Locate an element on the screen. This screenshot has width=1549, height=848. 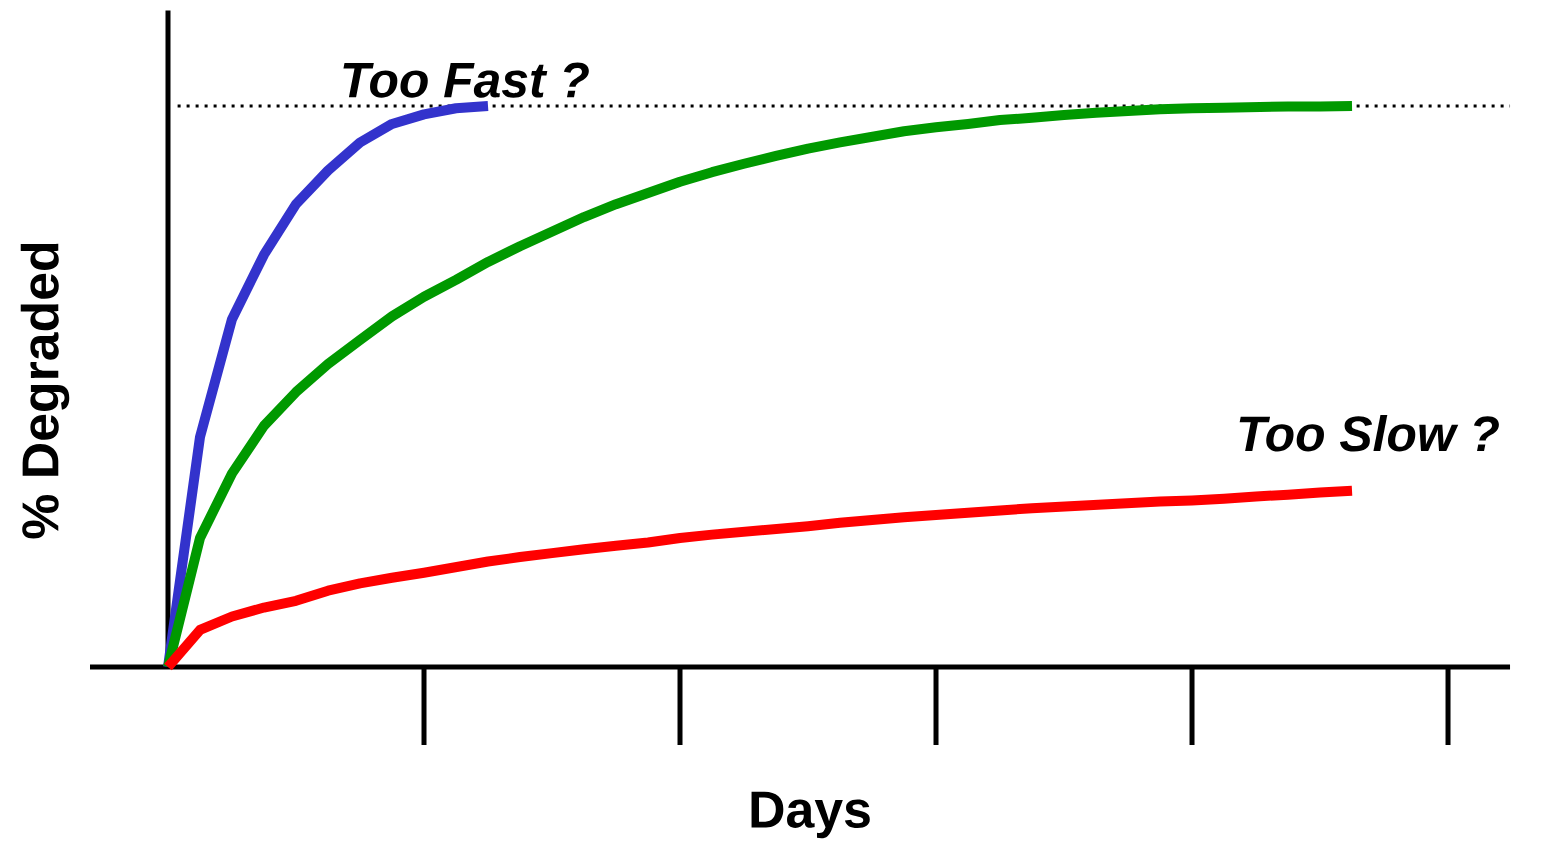
text: Too Fast ? is located at coordinates (466, 80).